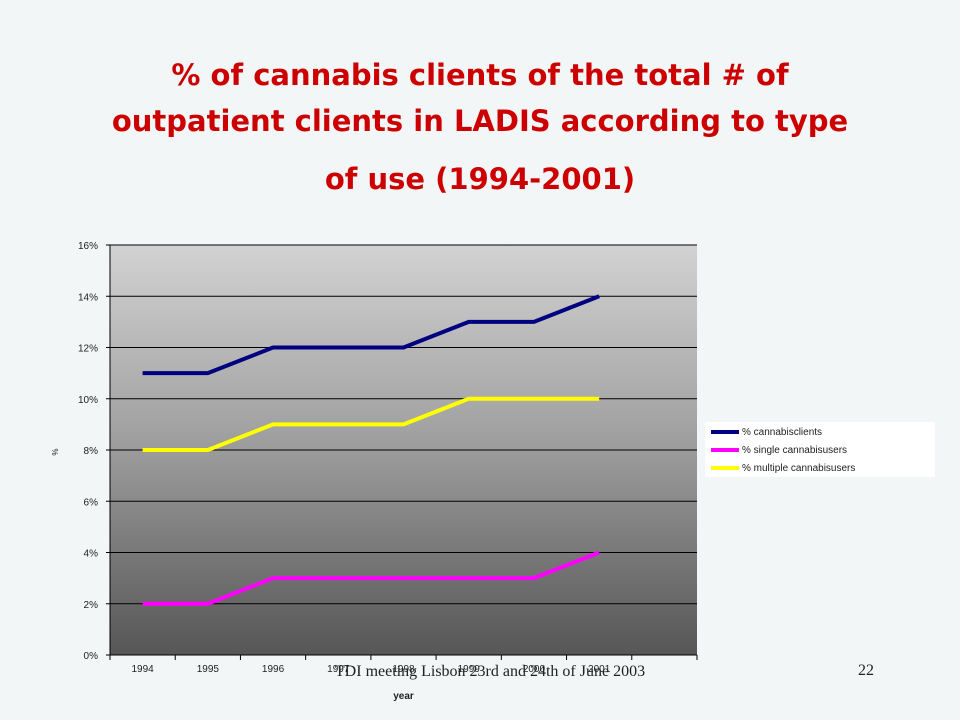 The image size is (960, 720). I want to click on y-axis-label: %, so click(55, 451).